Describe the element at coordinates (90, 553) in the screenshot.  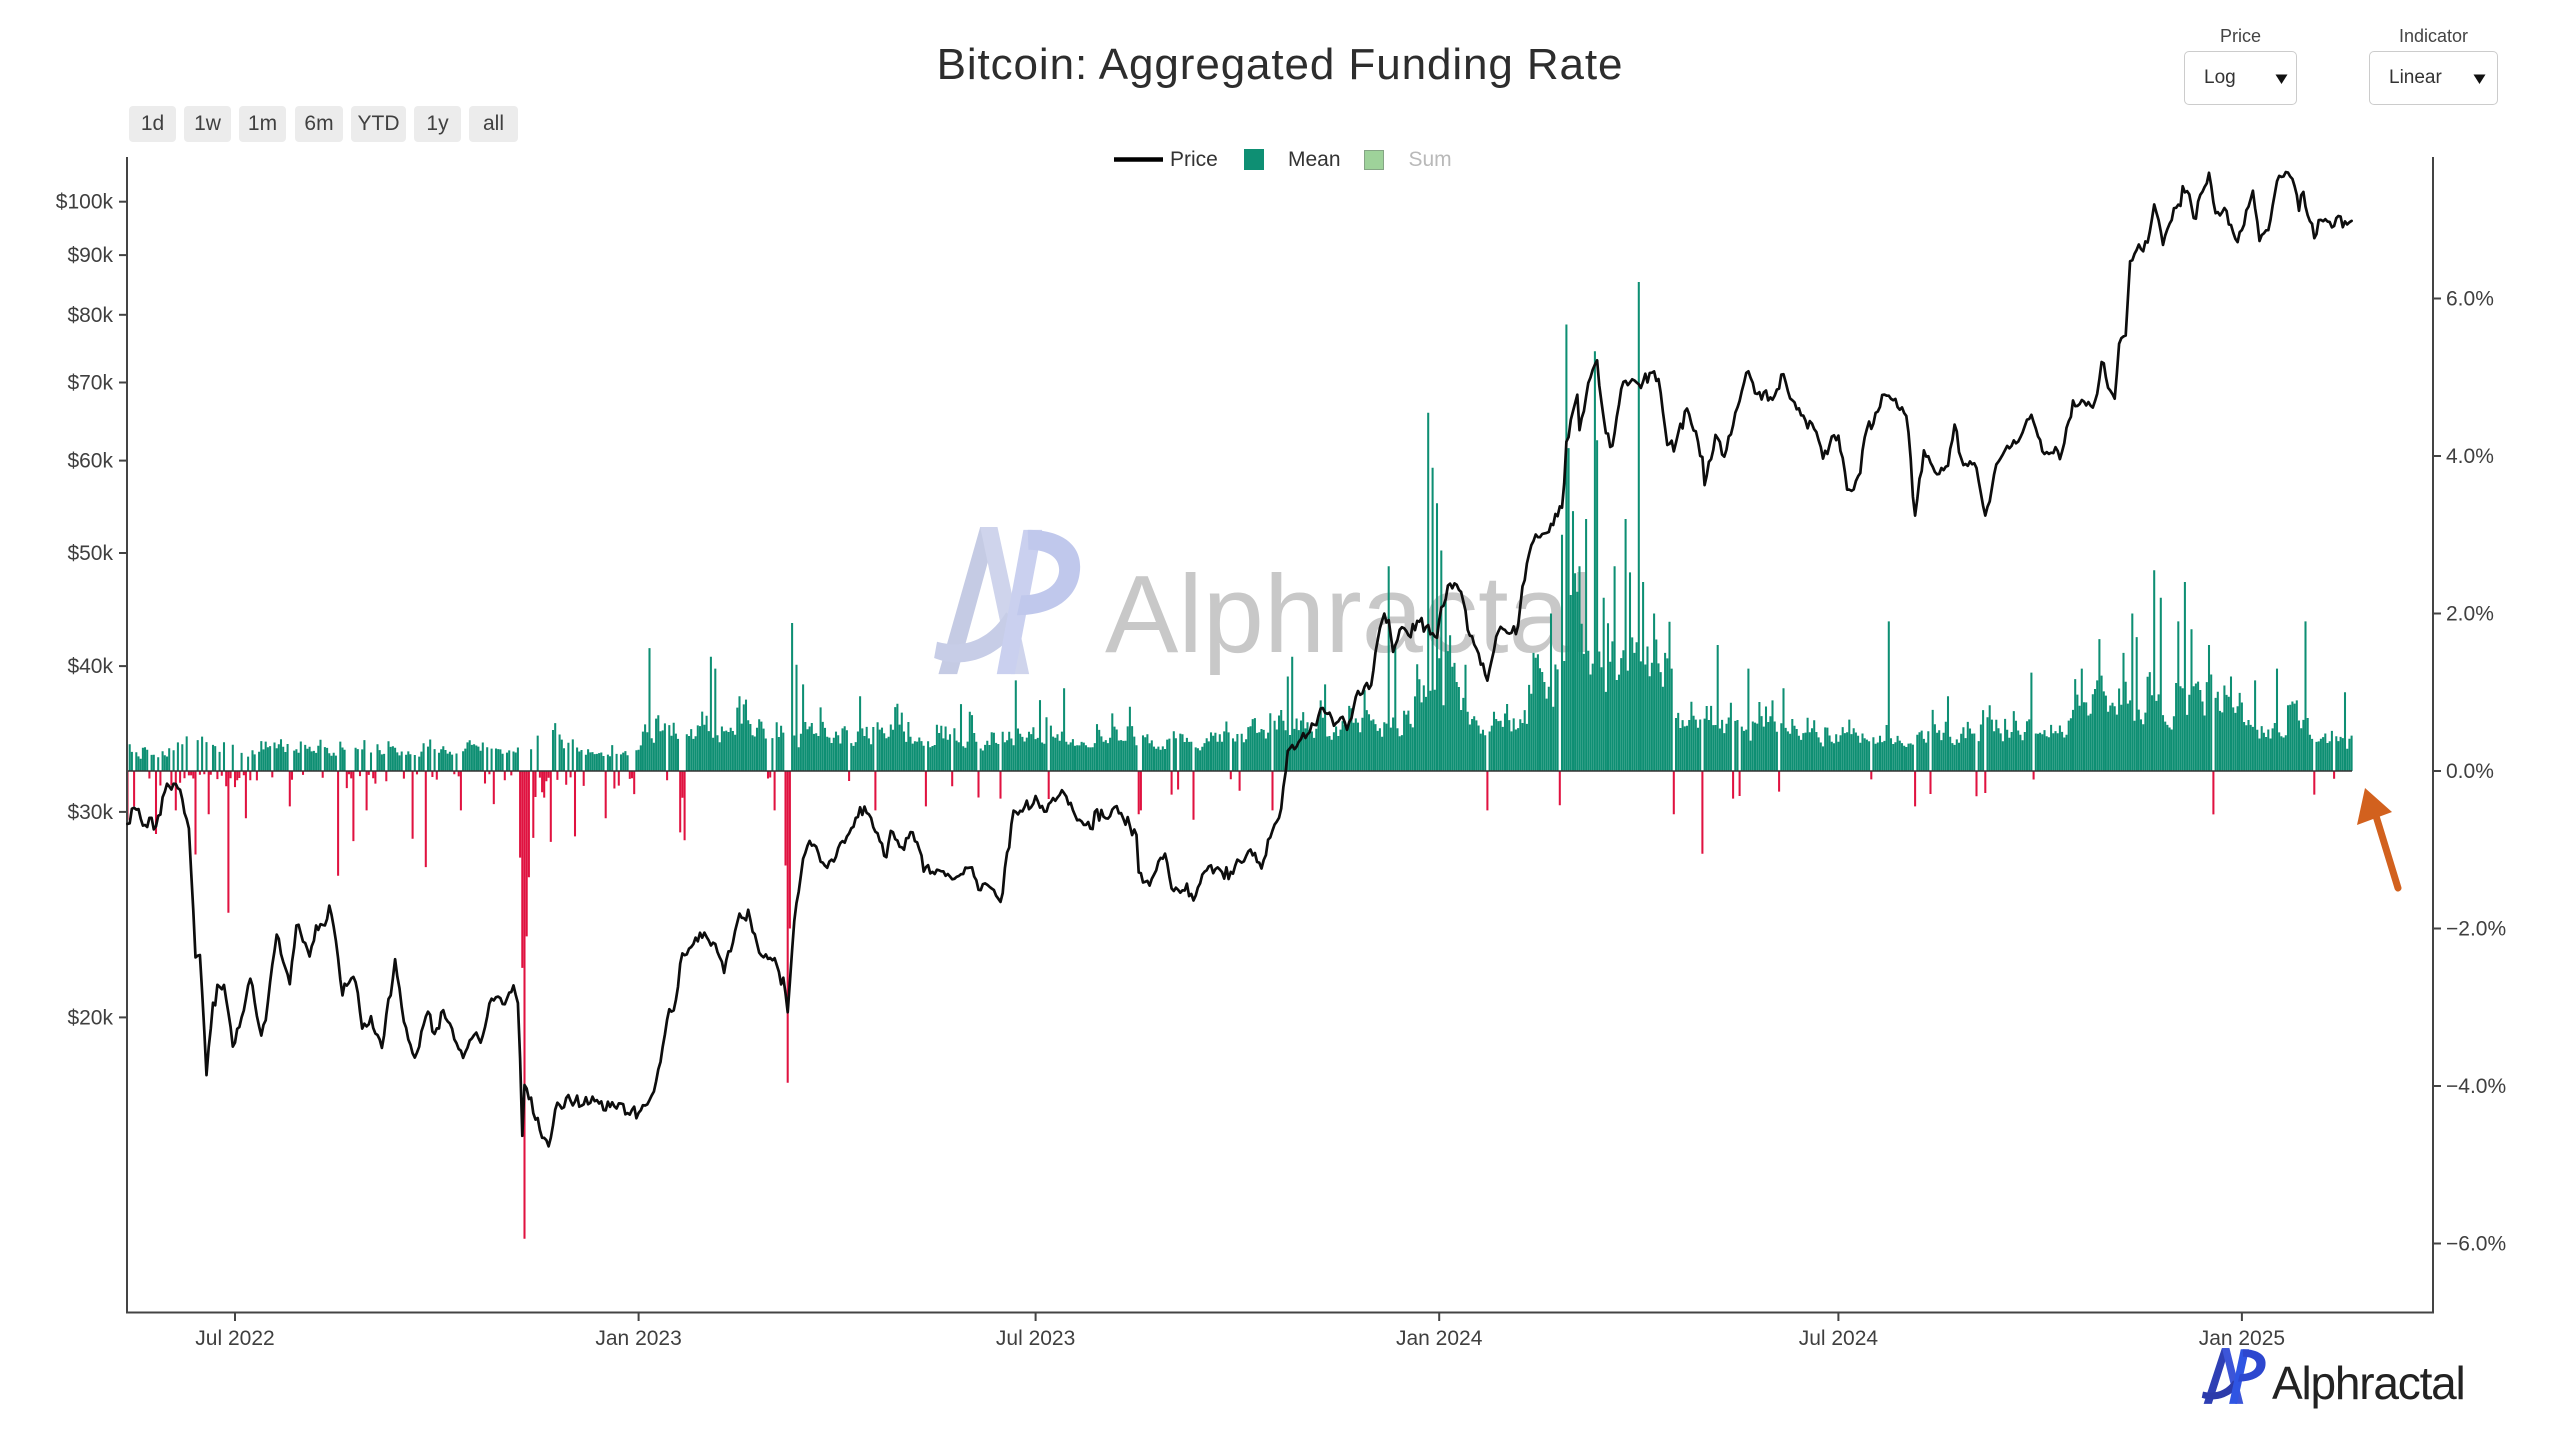
I see `svg-text: $50k` at that location.